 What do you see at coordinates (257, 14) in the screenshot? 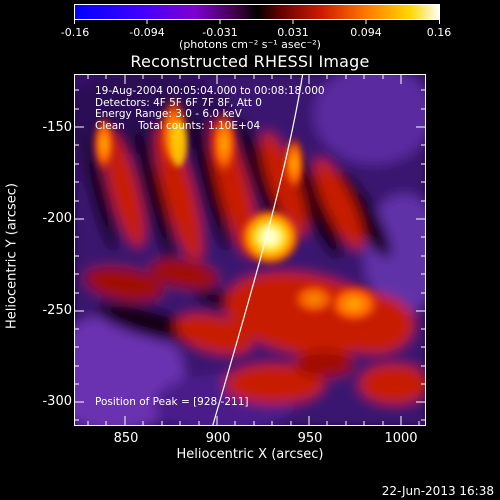
I see `colorbar` at bounding box center [257, 14].